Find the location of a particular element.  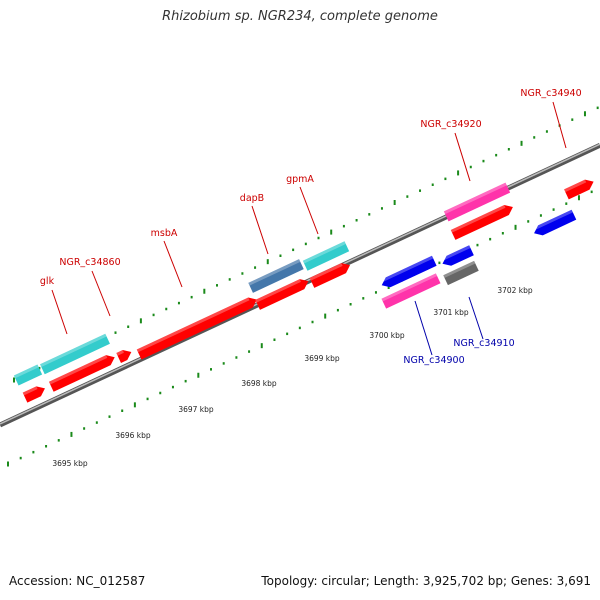

feature-msba-cds is located at coordinates (196, 328).